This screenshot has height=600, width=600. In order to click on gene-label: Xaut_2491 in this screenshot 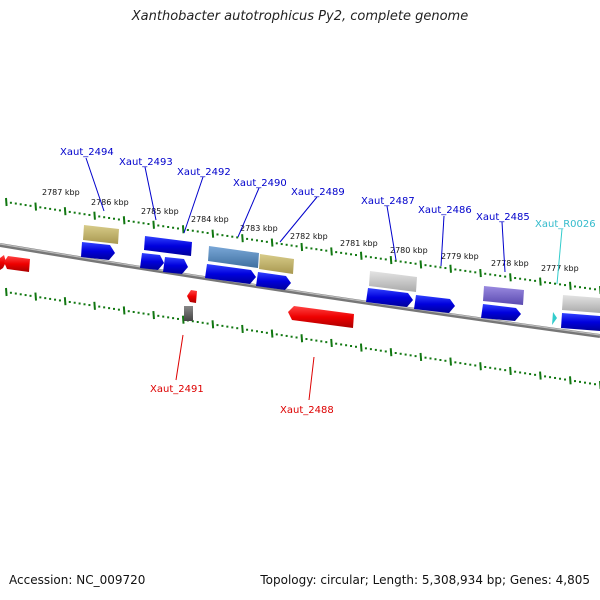, I will do `click(177, 389)`.